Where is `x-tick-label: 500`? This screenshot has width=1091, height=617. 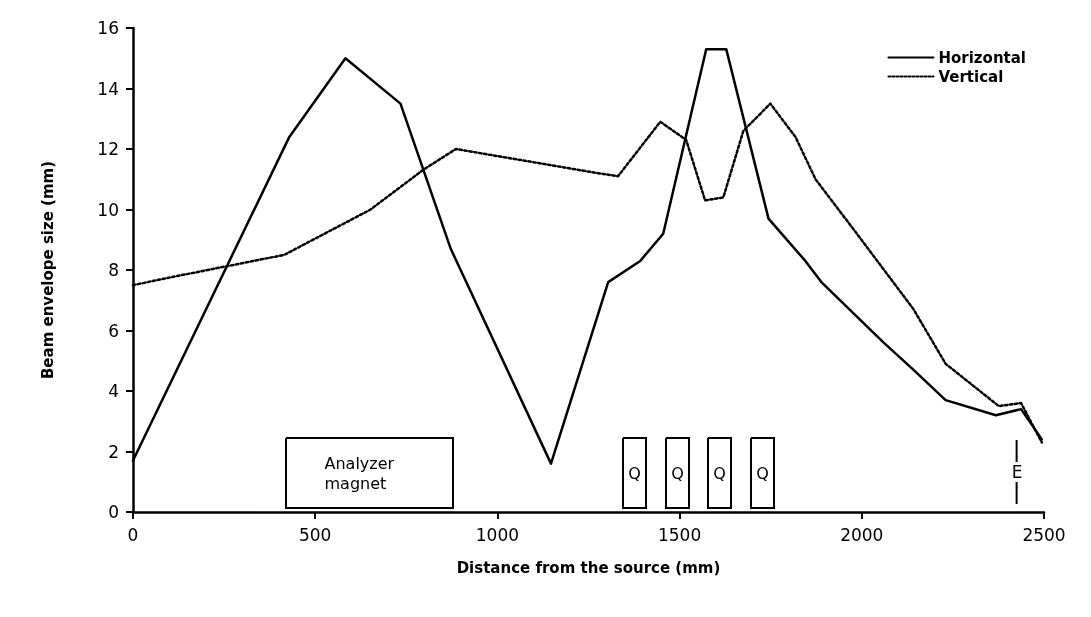
x-tick-label: 500 is located at coordinates (315, 534).